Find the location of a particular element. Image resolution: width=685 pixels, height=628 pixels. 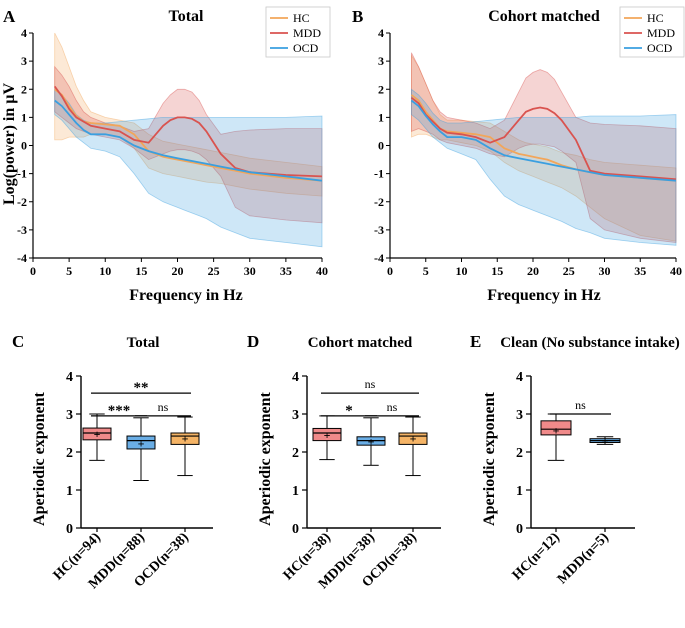

panel-label-e: E is located at coordinates (475, 341).